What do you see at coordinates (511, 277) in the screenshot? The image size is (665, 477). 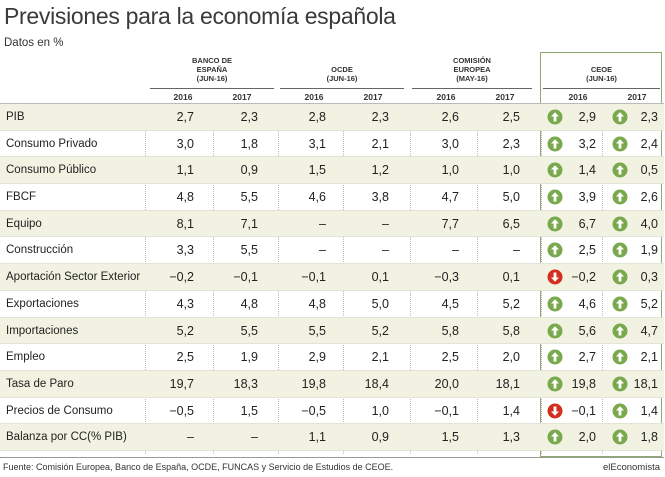 I see `cell-value: 0,1` at bounding box center [511, 277].